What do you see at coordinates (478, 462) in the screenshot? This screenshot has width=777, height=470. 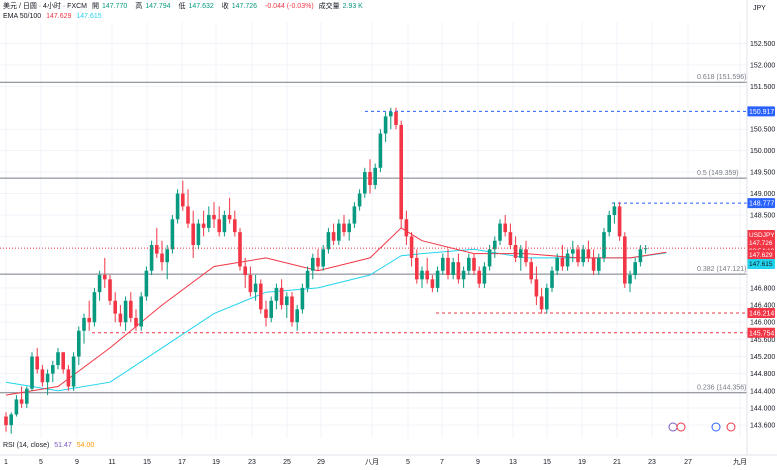 I see `time-tick-label: 9` at bounding box center [478, 462].